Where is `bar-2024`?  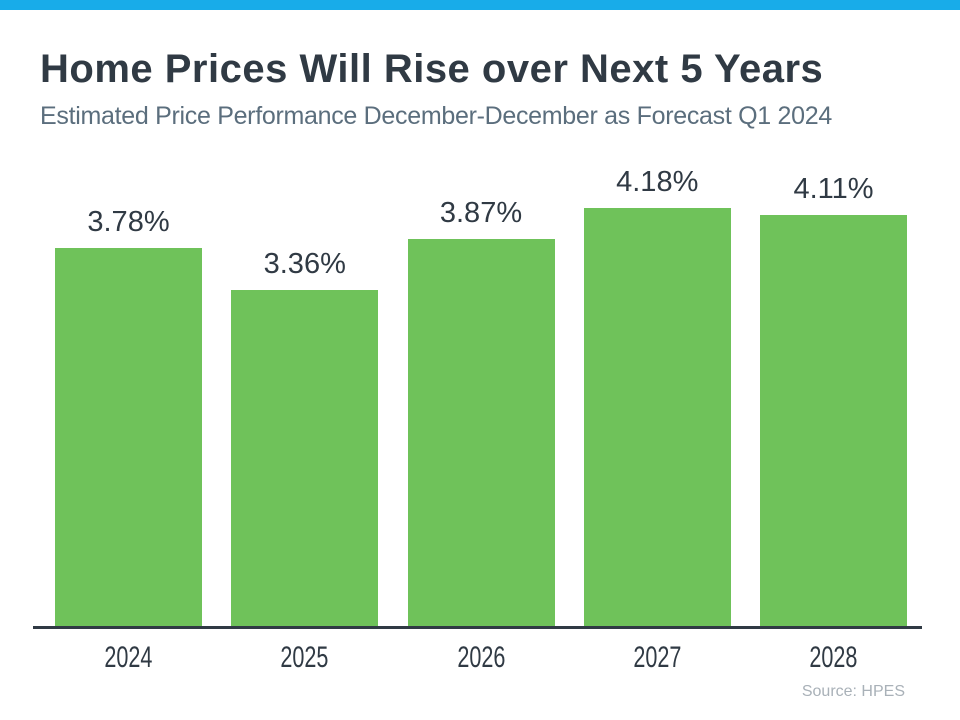
bar-2024 is located at coordinates (128, 437).